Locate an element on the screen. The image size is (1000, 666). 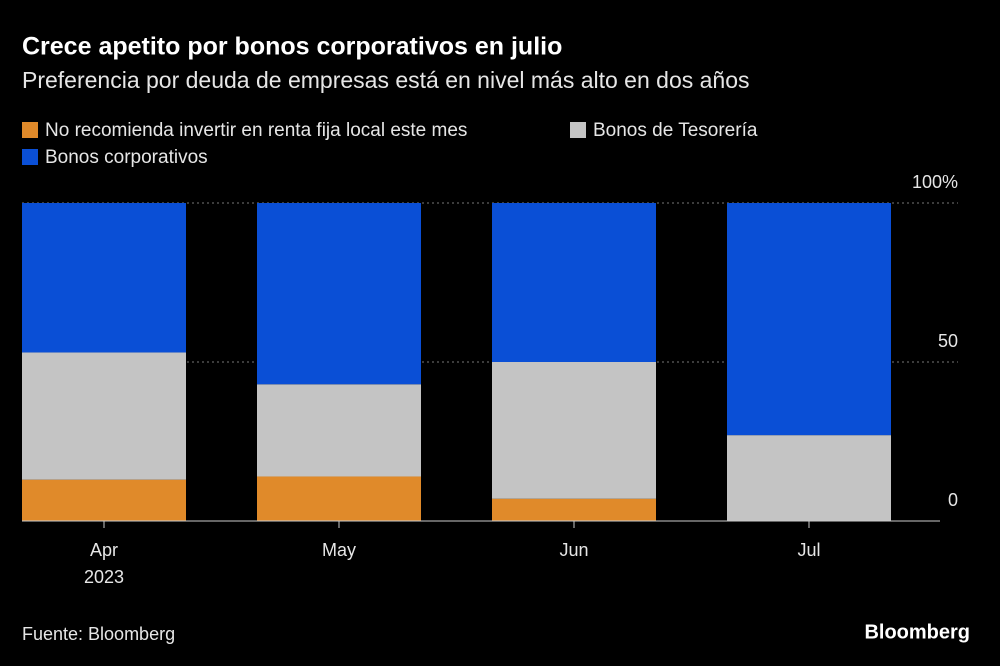
x-tick-label: May is located at coordinates (339, 550).